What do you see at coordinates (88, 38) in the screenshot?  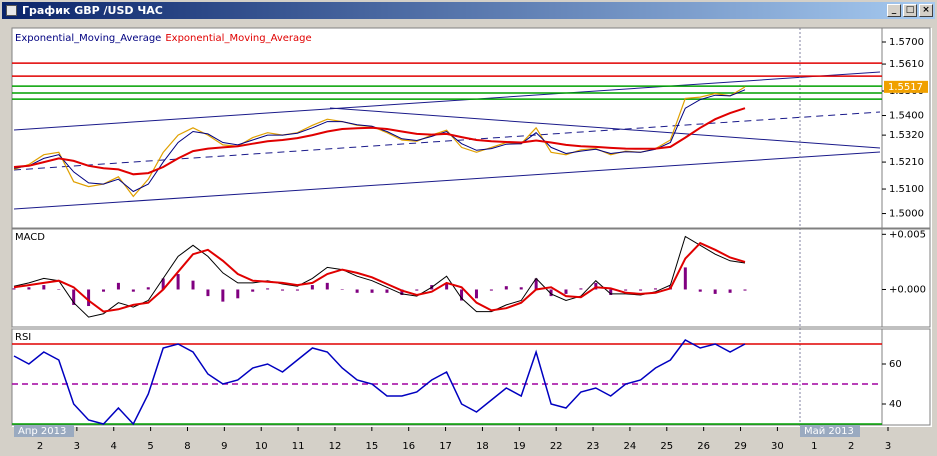 I see `legend-entry: Exponential_Moving_Average` at bounding box center [88, 38].